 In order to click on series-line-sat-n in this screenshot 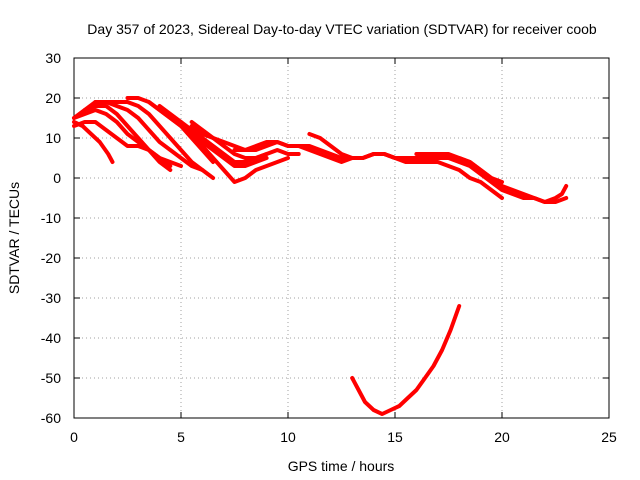, I will do `click(405, 166)`.